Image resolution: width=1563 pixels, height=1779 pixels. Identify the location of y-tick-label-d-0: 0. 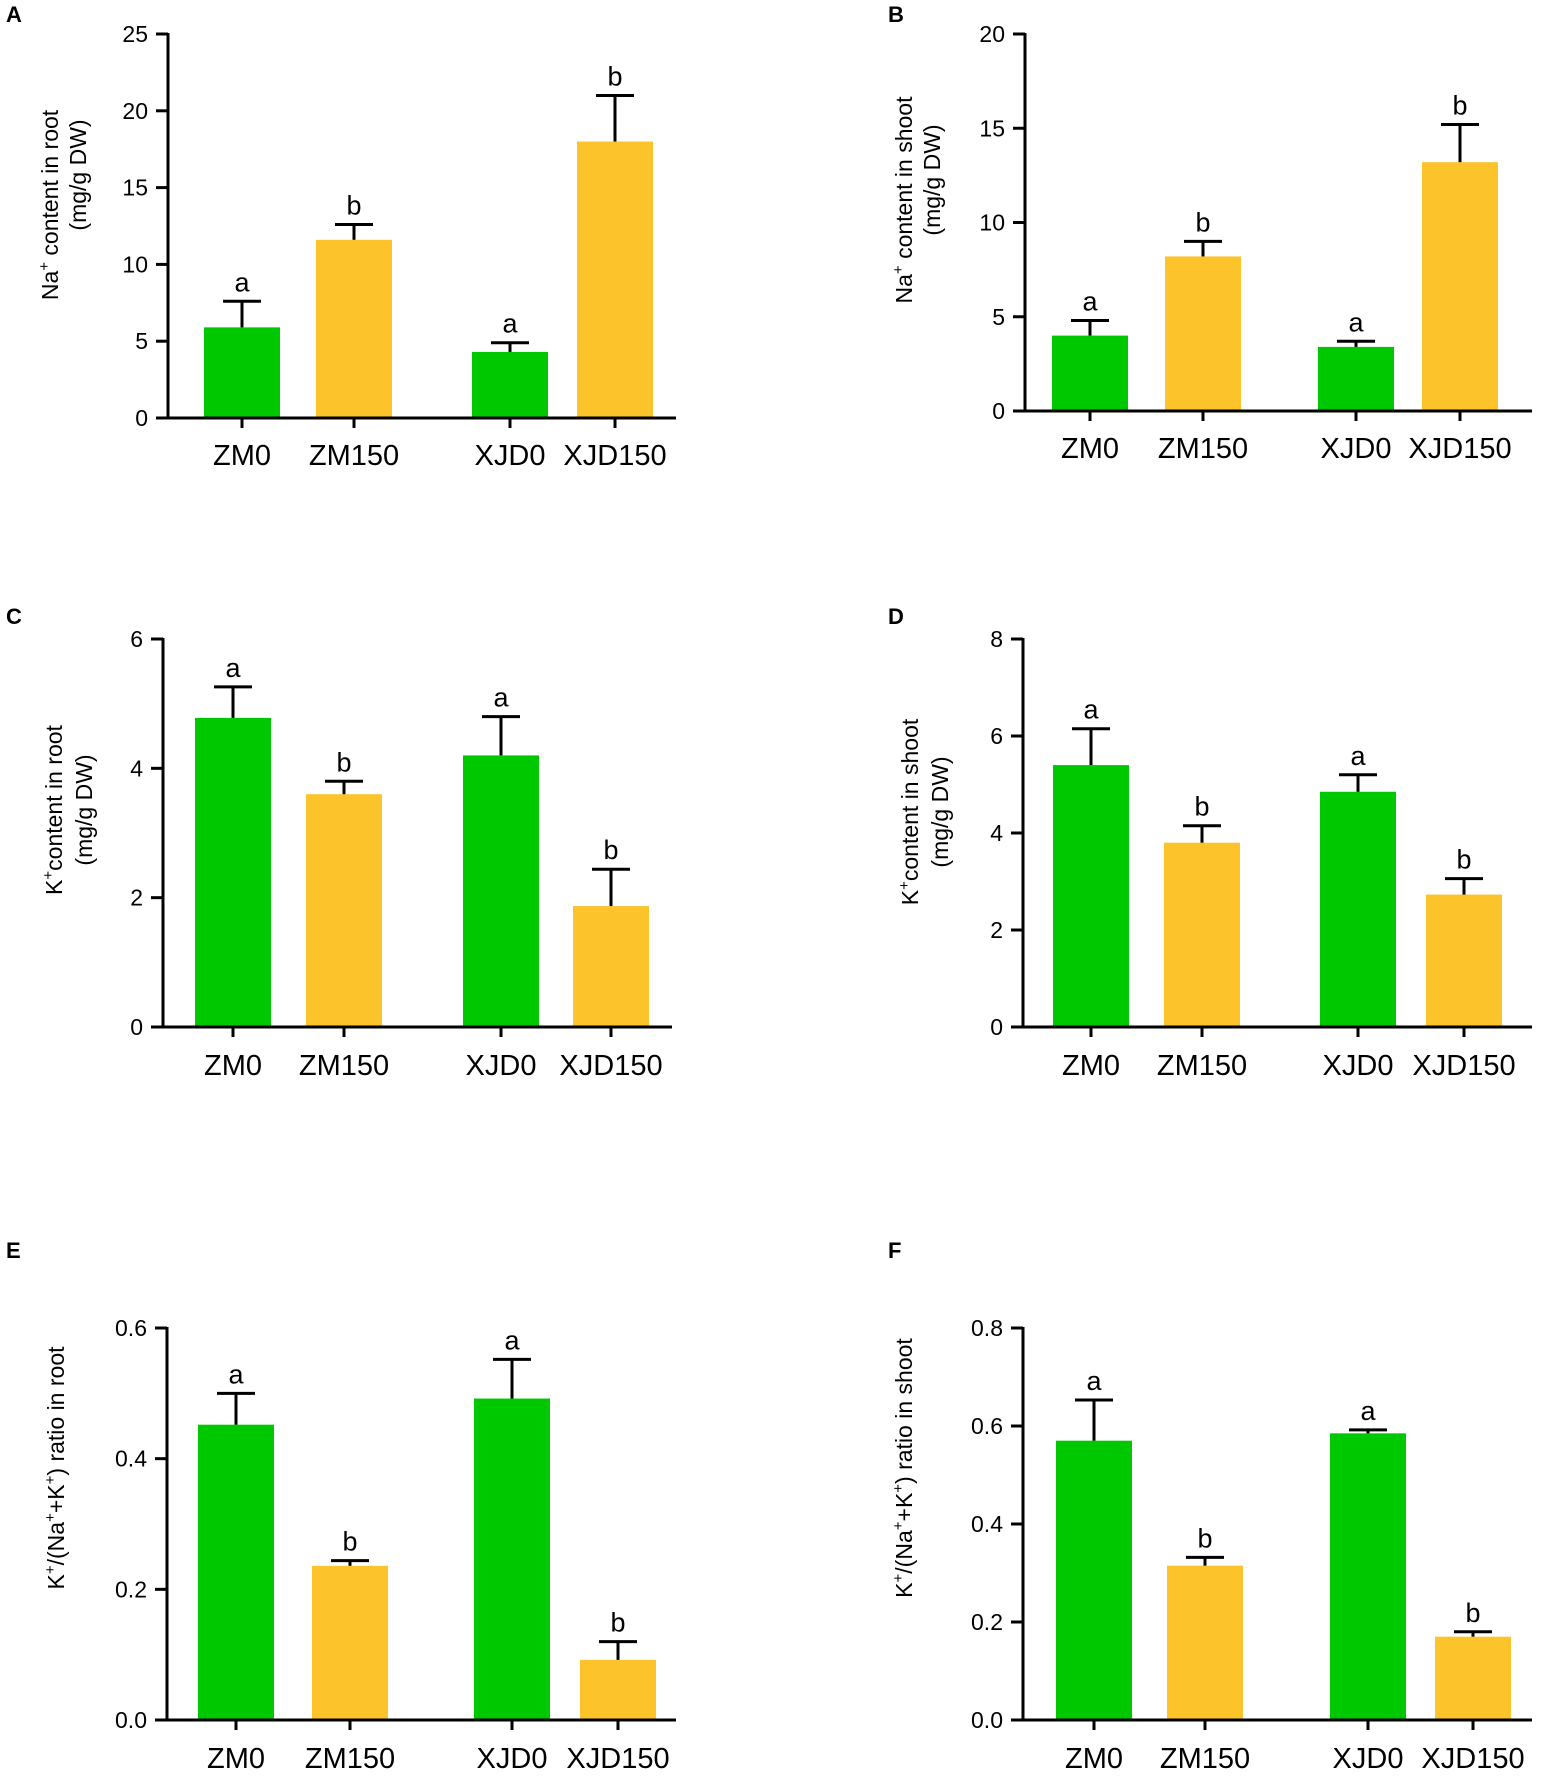
(996, 1027).